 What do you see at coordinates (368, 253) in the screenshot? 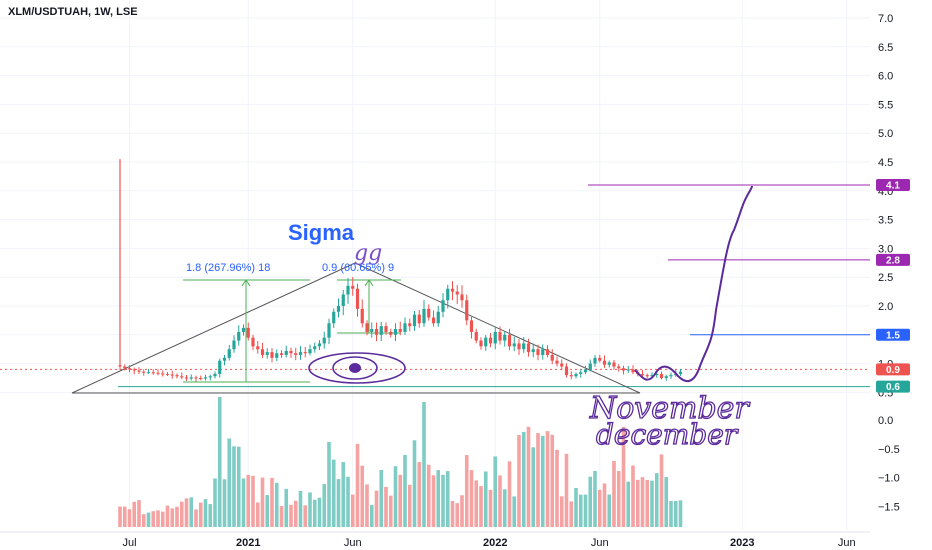
I see `gg-annotation: gg` at bounding box center [368, 253].